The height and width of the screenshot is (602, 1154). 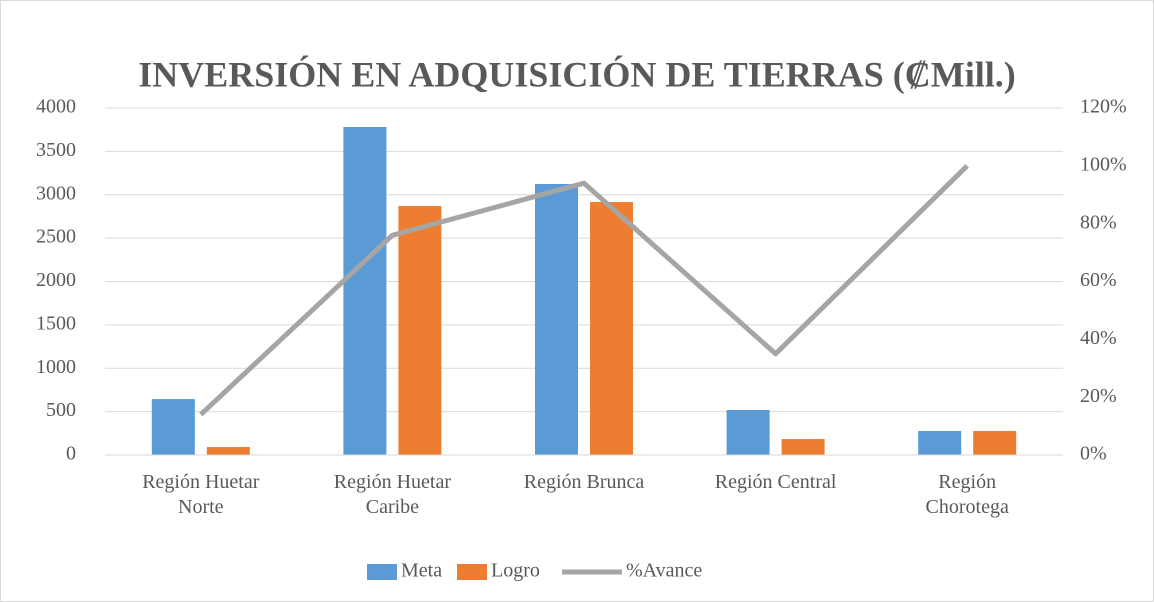 I want to click on legend-label: Meta, so click(x=421, y=571).